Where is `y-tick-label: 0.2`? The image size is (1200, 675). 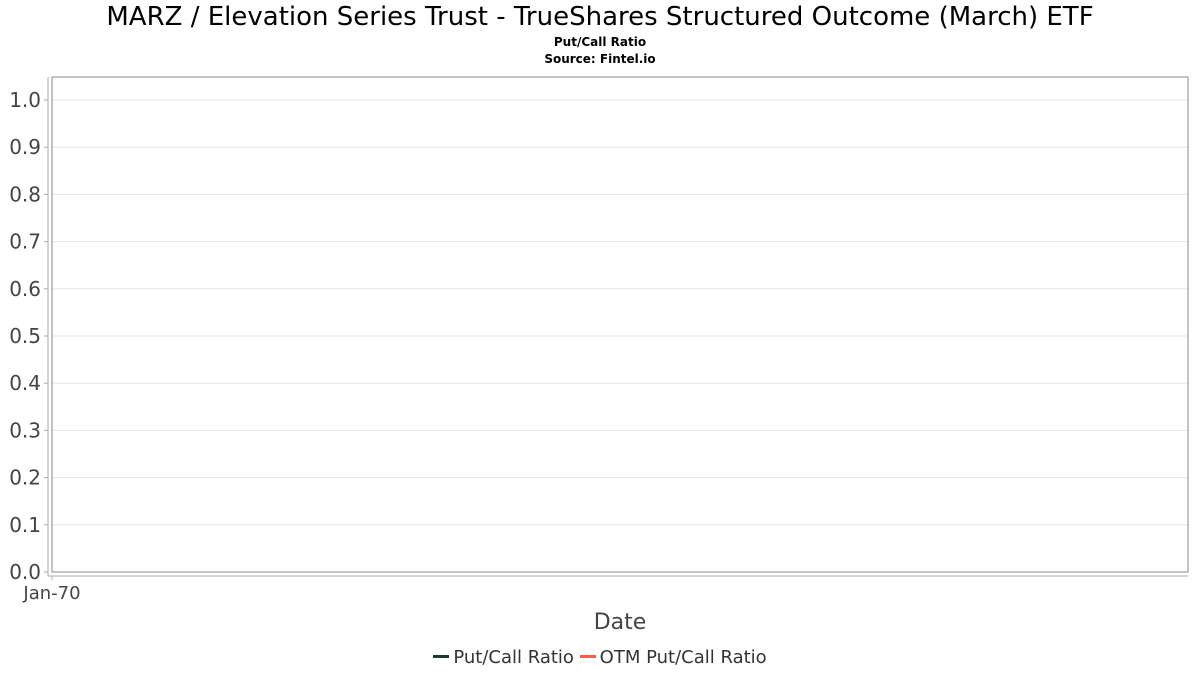 y-tick-label: 0.2 is located at coordinates (25, 478).